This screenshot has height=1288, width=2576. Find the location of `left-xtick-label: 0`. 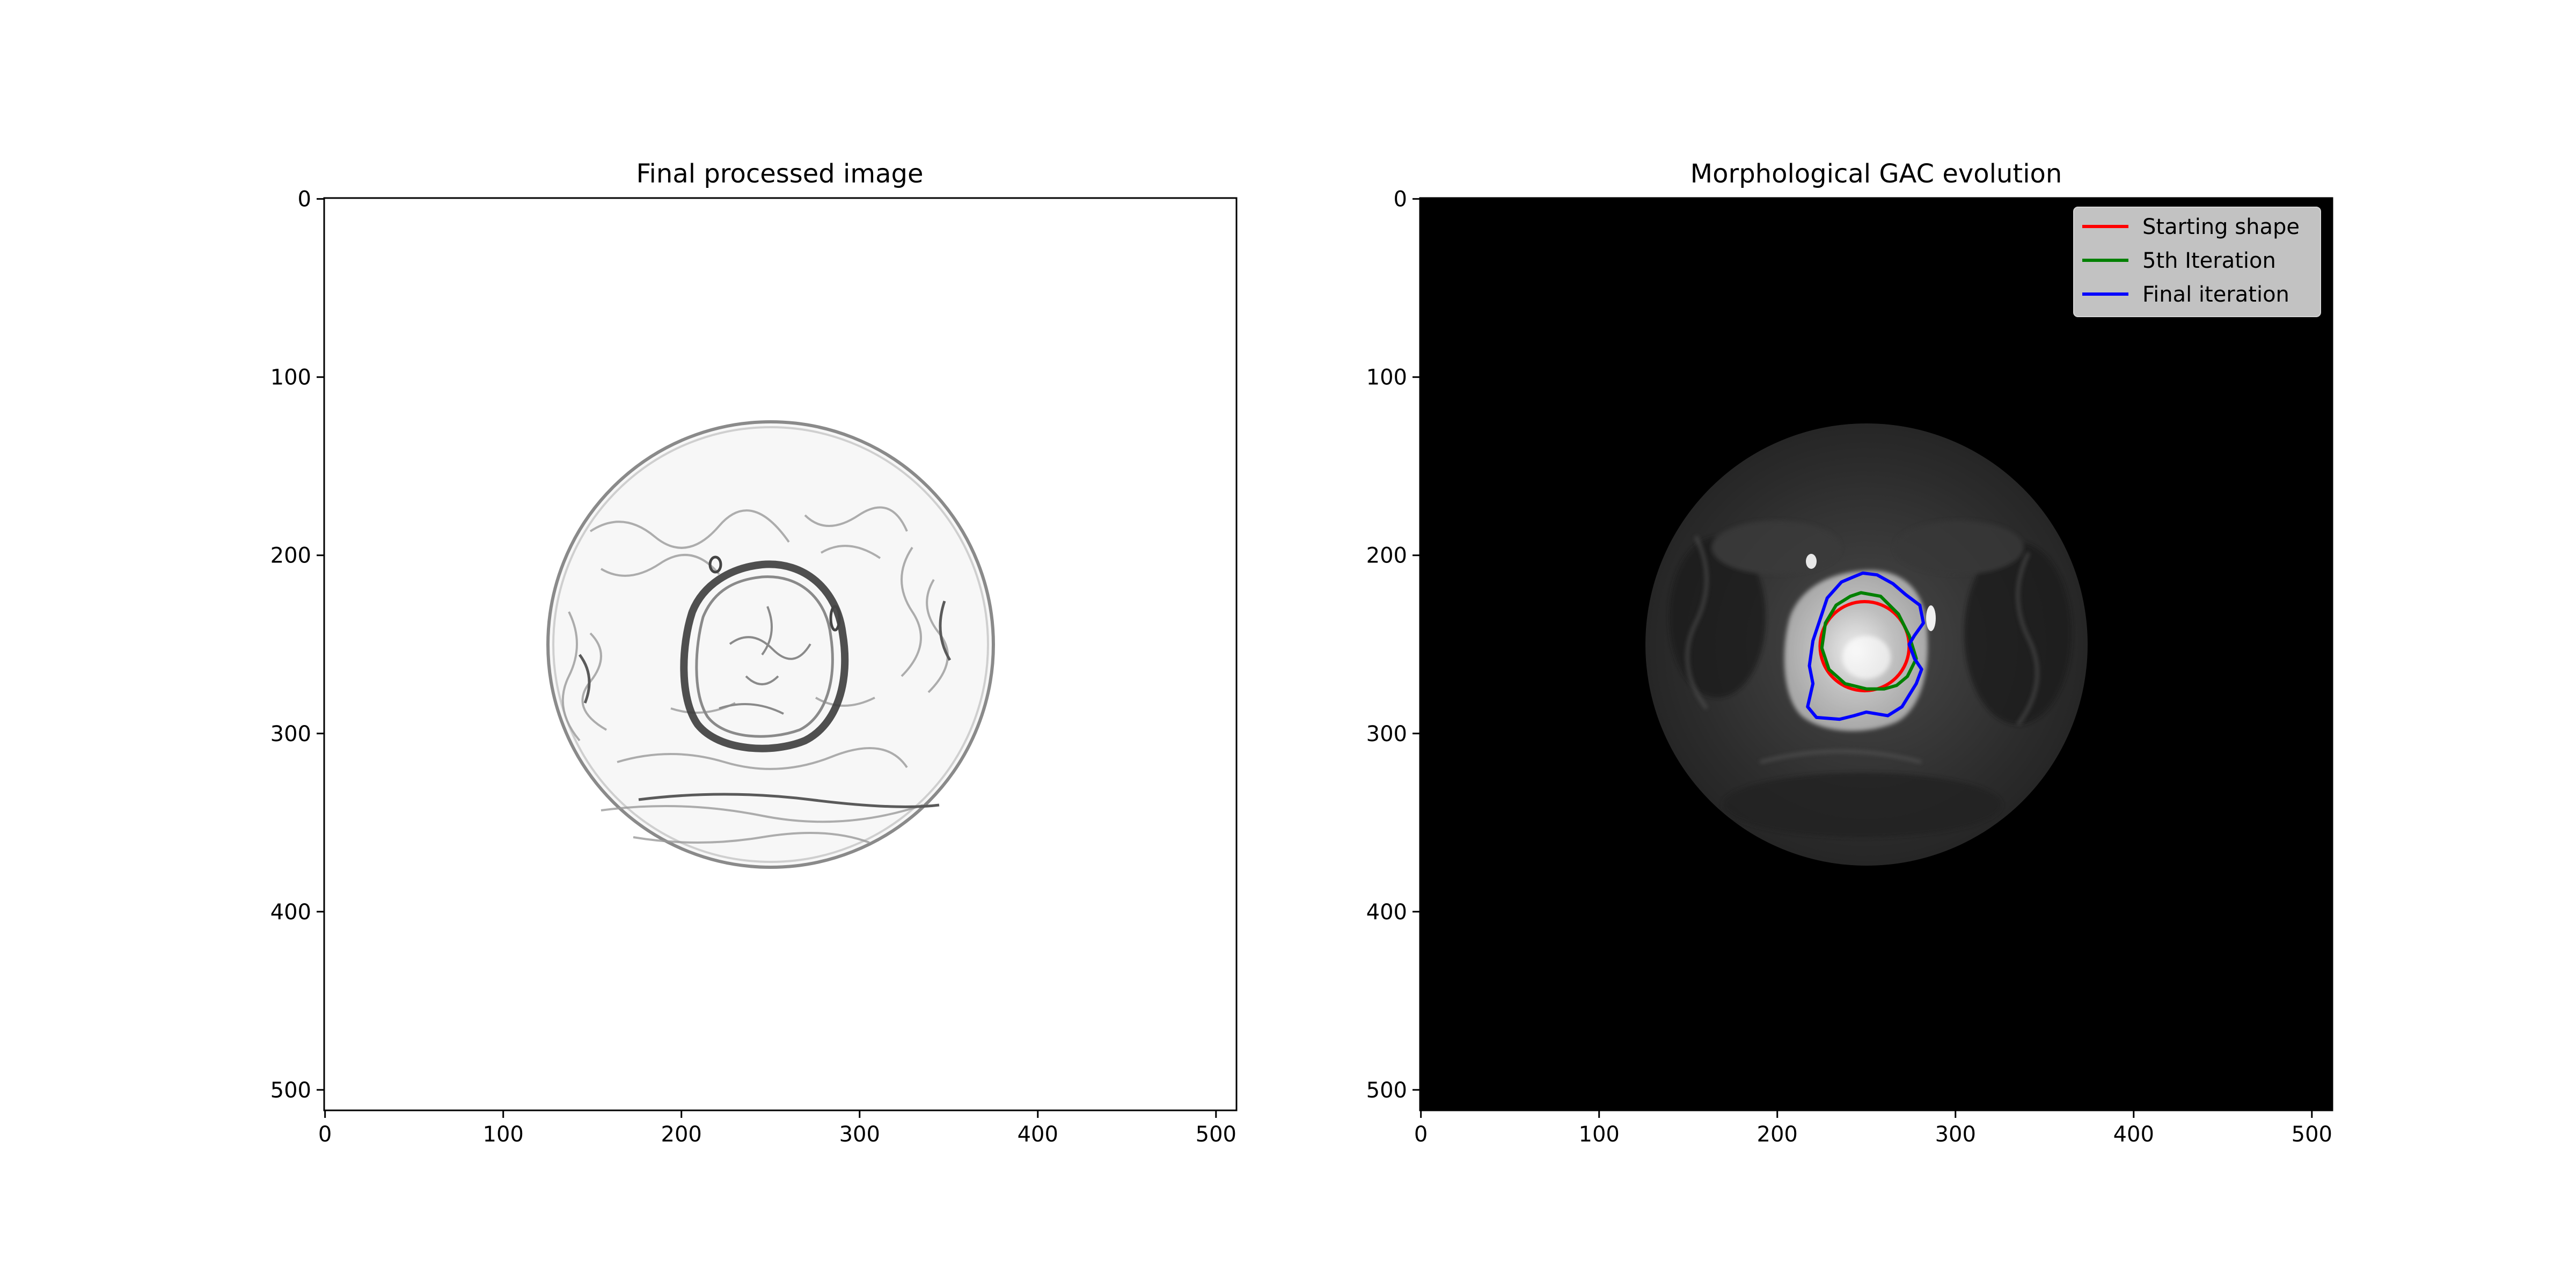

left-xtick-label: 0 is located at coordinates (325, 1134).